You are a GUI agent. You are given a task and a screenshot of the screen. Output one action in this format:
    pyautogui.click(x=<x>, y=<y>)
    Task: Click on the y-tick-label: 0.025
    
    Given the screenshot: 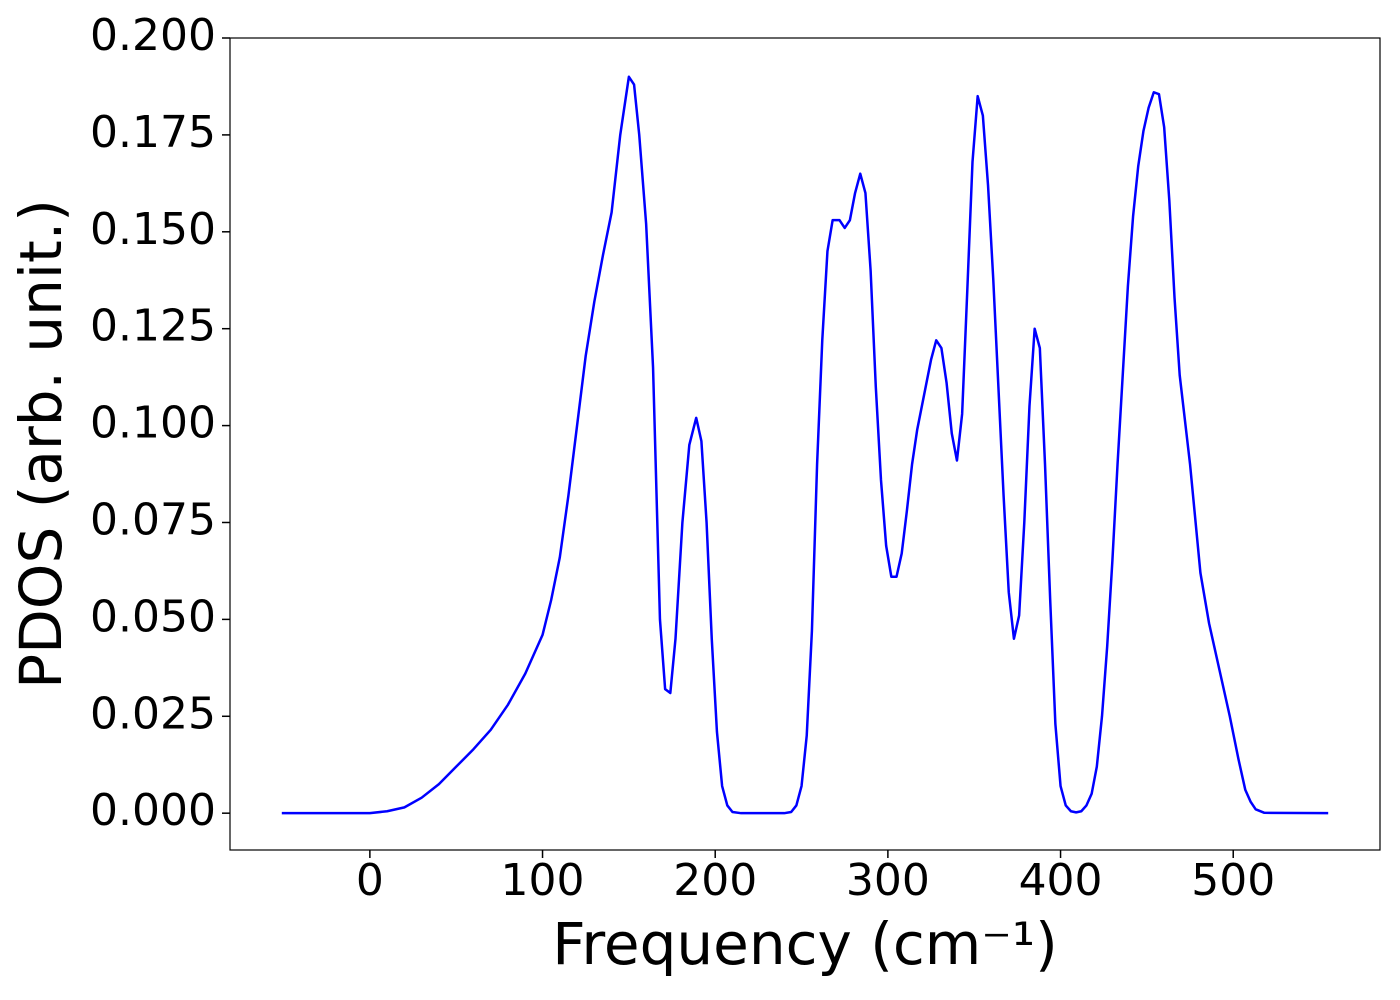 What is the action you would take?
    pyautogui.click(x=153, y=713)
    